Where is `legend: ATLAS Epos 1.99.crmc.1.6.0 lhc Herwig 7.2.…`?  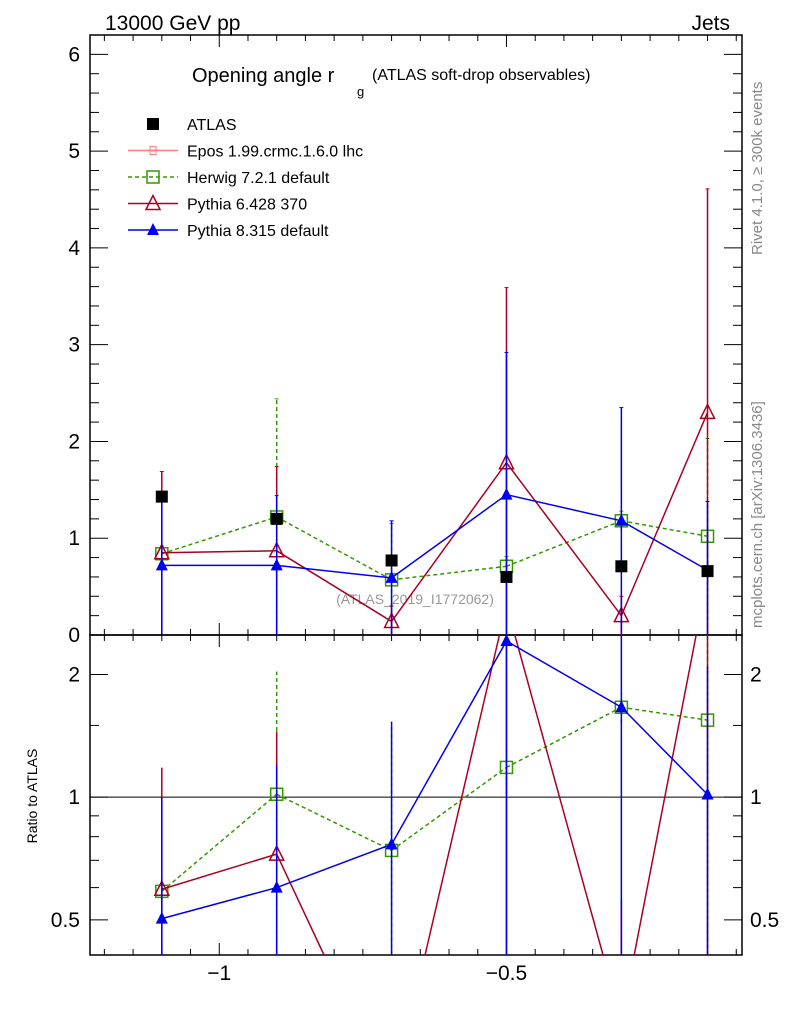 legend: ATLAS Epos 1.99.crmc.1.6.0 lhc Herwig 7.2.… is located at coordinates (245, 178).